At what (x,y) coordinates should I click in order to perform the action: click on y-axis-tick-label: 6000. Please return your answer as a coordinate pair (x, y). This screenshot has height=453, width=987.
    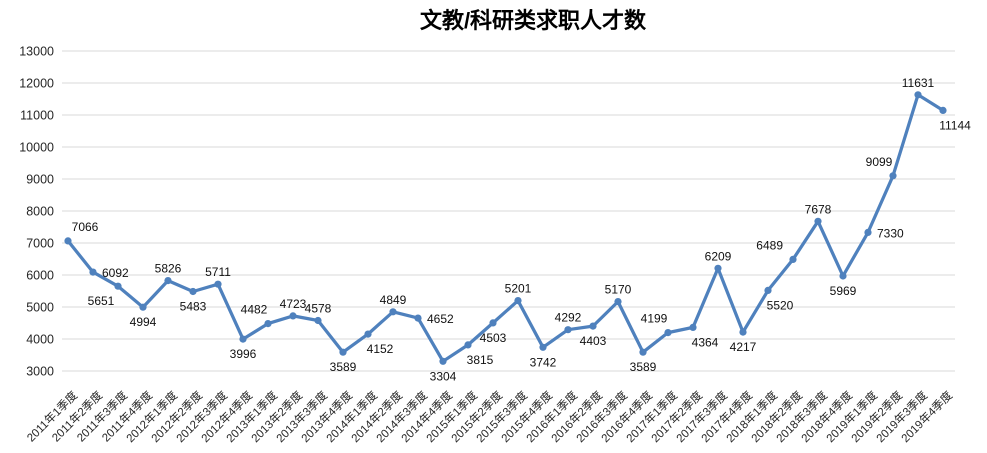
    Looking at the image, I should click on (40, 276).